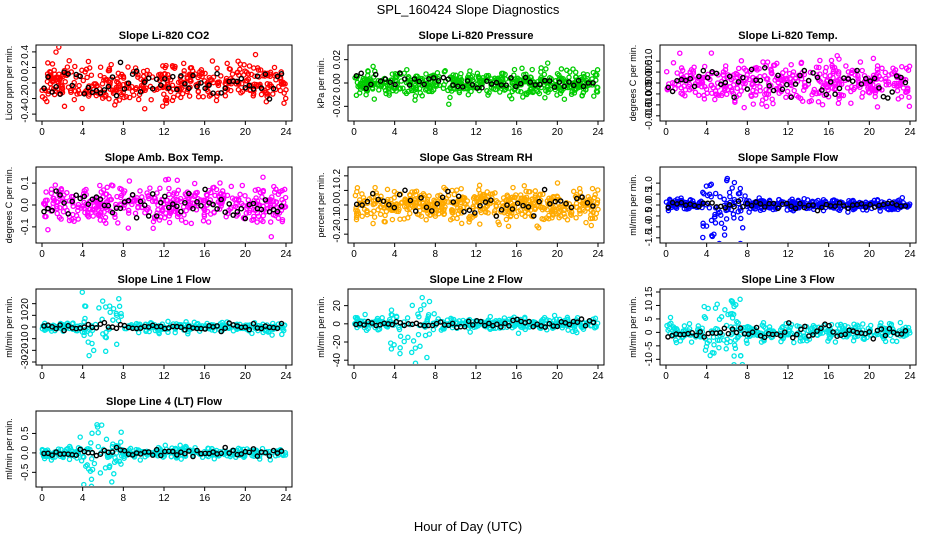 The image size is (936, 540). Describe the element at coordinates (205, 132) in the screenshot. I see `x-tick-label: 16` at that location.